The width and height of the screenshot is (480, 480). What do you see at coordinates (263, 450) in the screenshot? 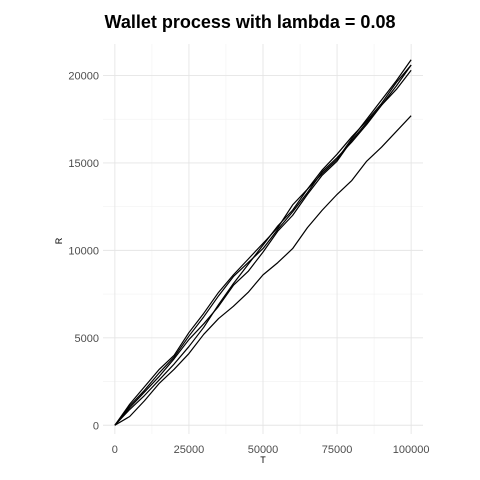
I see `x-tick-label: 50000` at bounding box center [263, 450].